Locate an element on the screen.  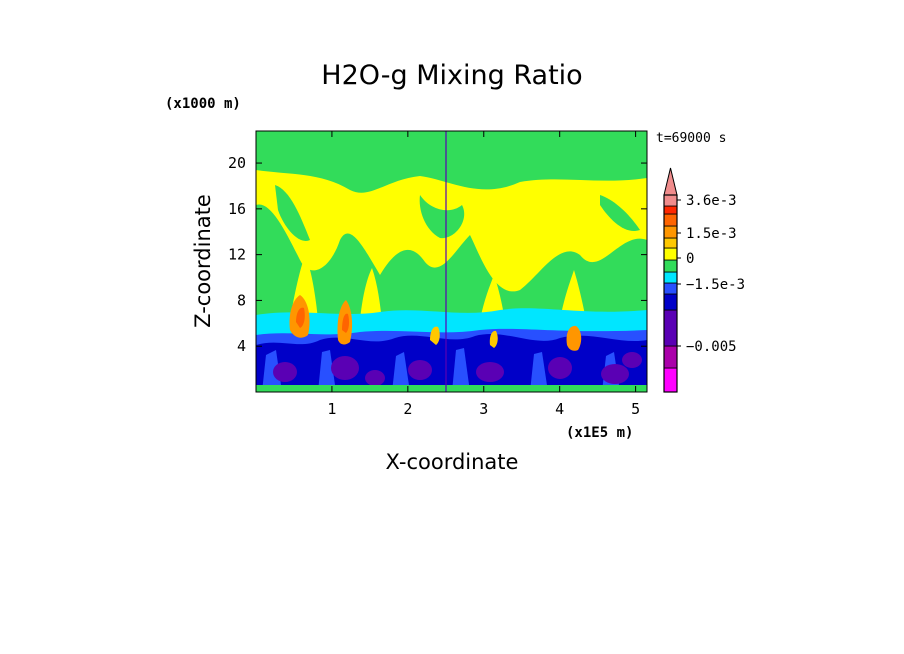
colorbar-label: 3.6e-3 is located at coordinates (711, 201).